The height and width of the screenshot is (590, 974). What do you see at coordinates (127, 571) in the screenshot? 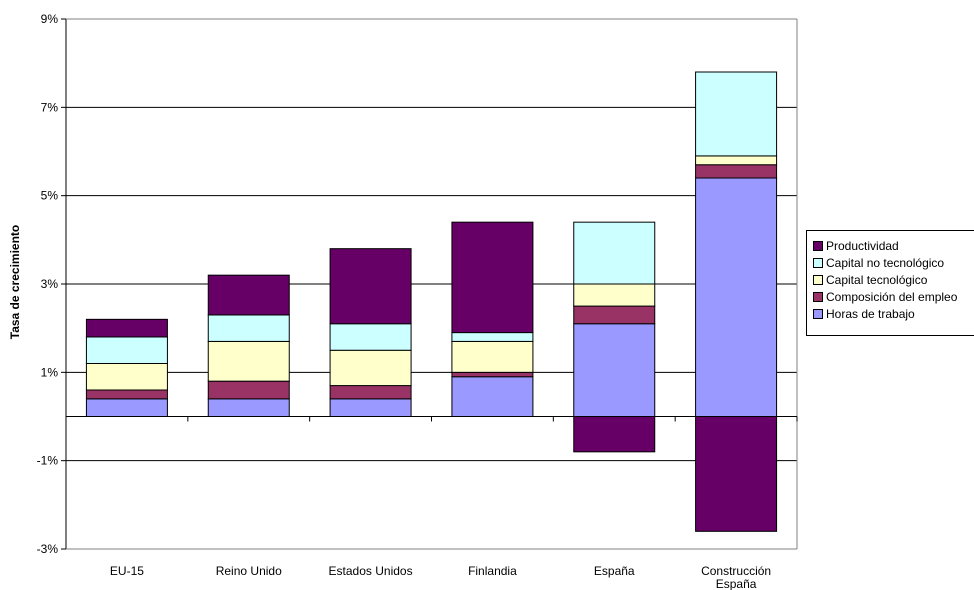
I see `x-tick-label: EU-15` at bounding box center [127, 571].